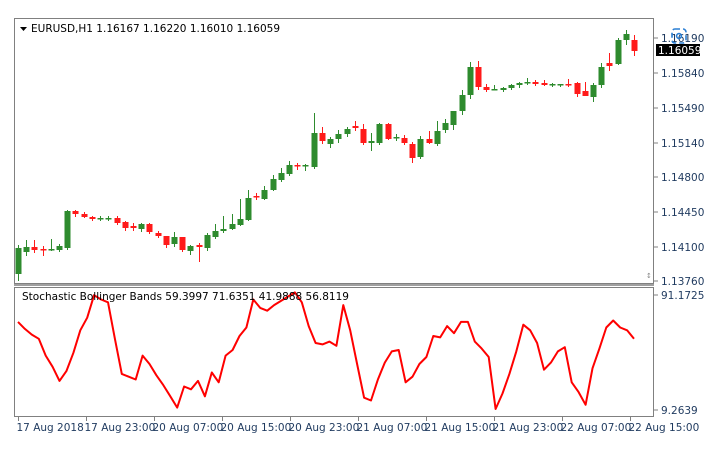 The image size is (720, 463). What do you see at coordinates (596, 428) in the screenshot?
I see `time-tick-label: 22 Aug 07:00` at bounding box center [596, 428].